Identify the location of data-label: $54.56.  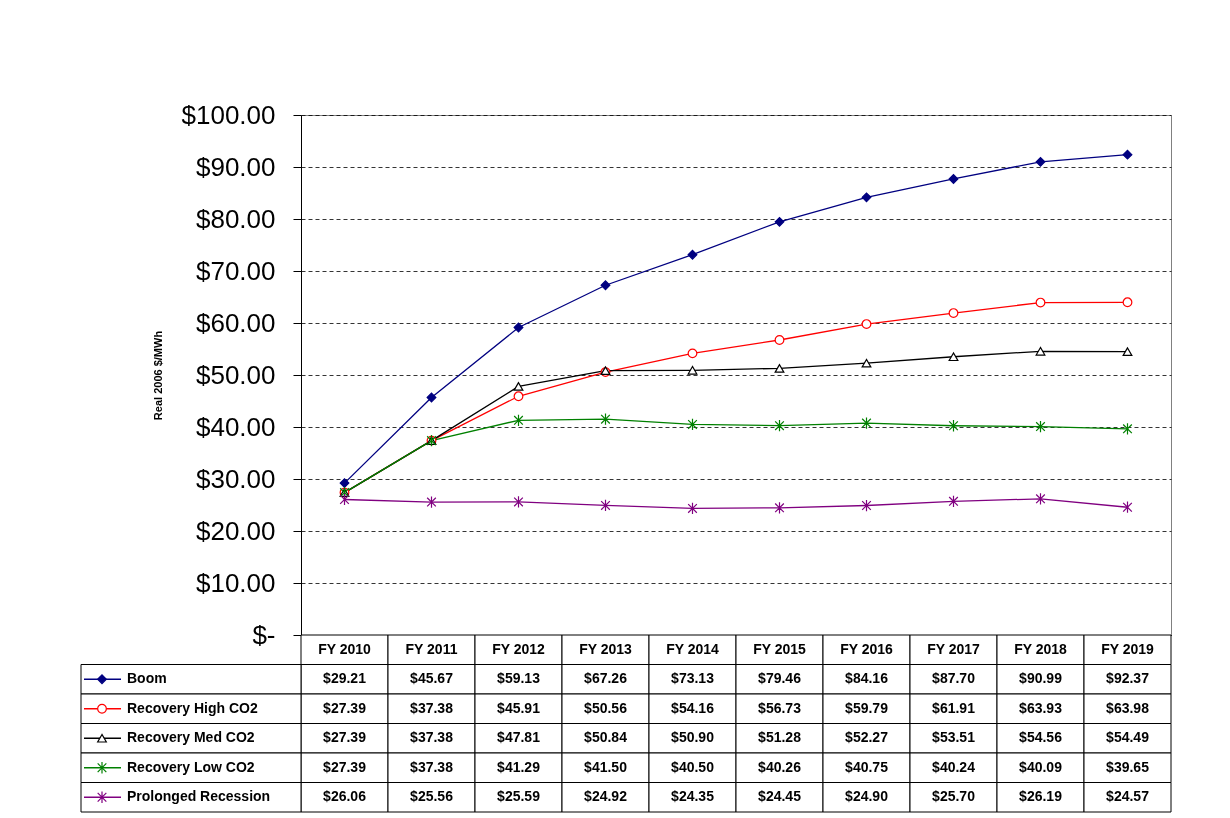
(1041, 737).